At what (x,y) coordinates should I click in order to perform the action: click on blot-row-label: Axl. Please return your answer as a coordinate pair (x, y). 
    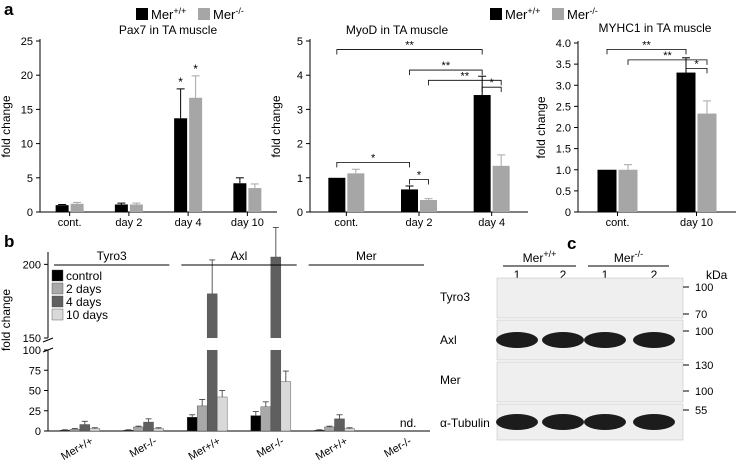
    Looking at the image, I should click on (448, 340).